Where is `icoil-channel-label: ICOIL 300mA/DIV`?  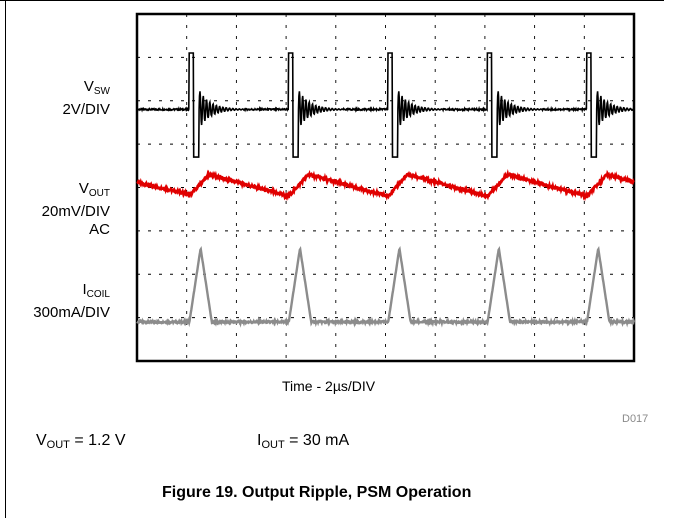 icoil-channel-label: ICOIL 300mA/DIV is located at coordinates (71, 301).